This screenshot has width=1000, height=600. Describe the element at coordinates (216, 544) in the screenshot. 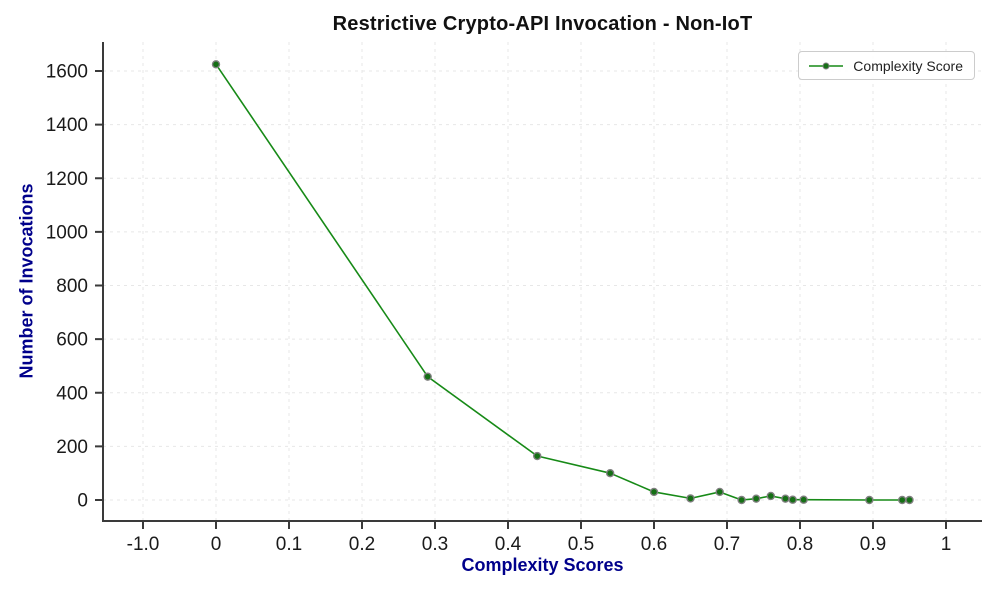

I see `x-tick-label: 0` at that location.